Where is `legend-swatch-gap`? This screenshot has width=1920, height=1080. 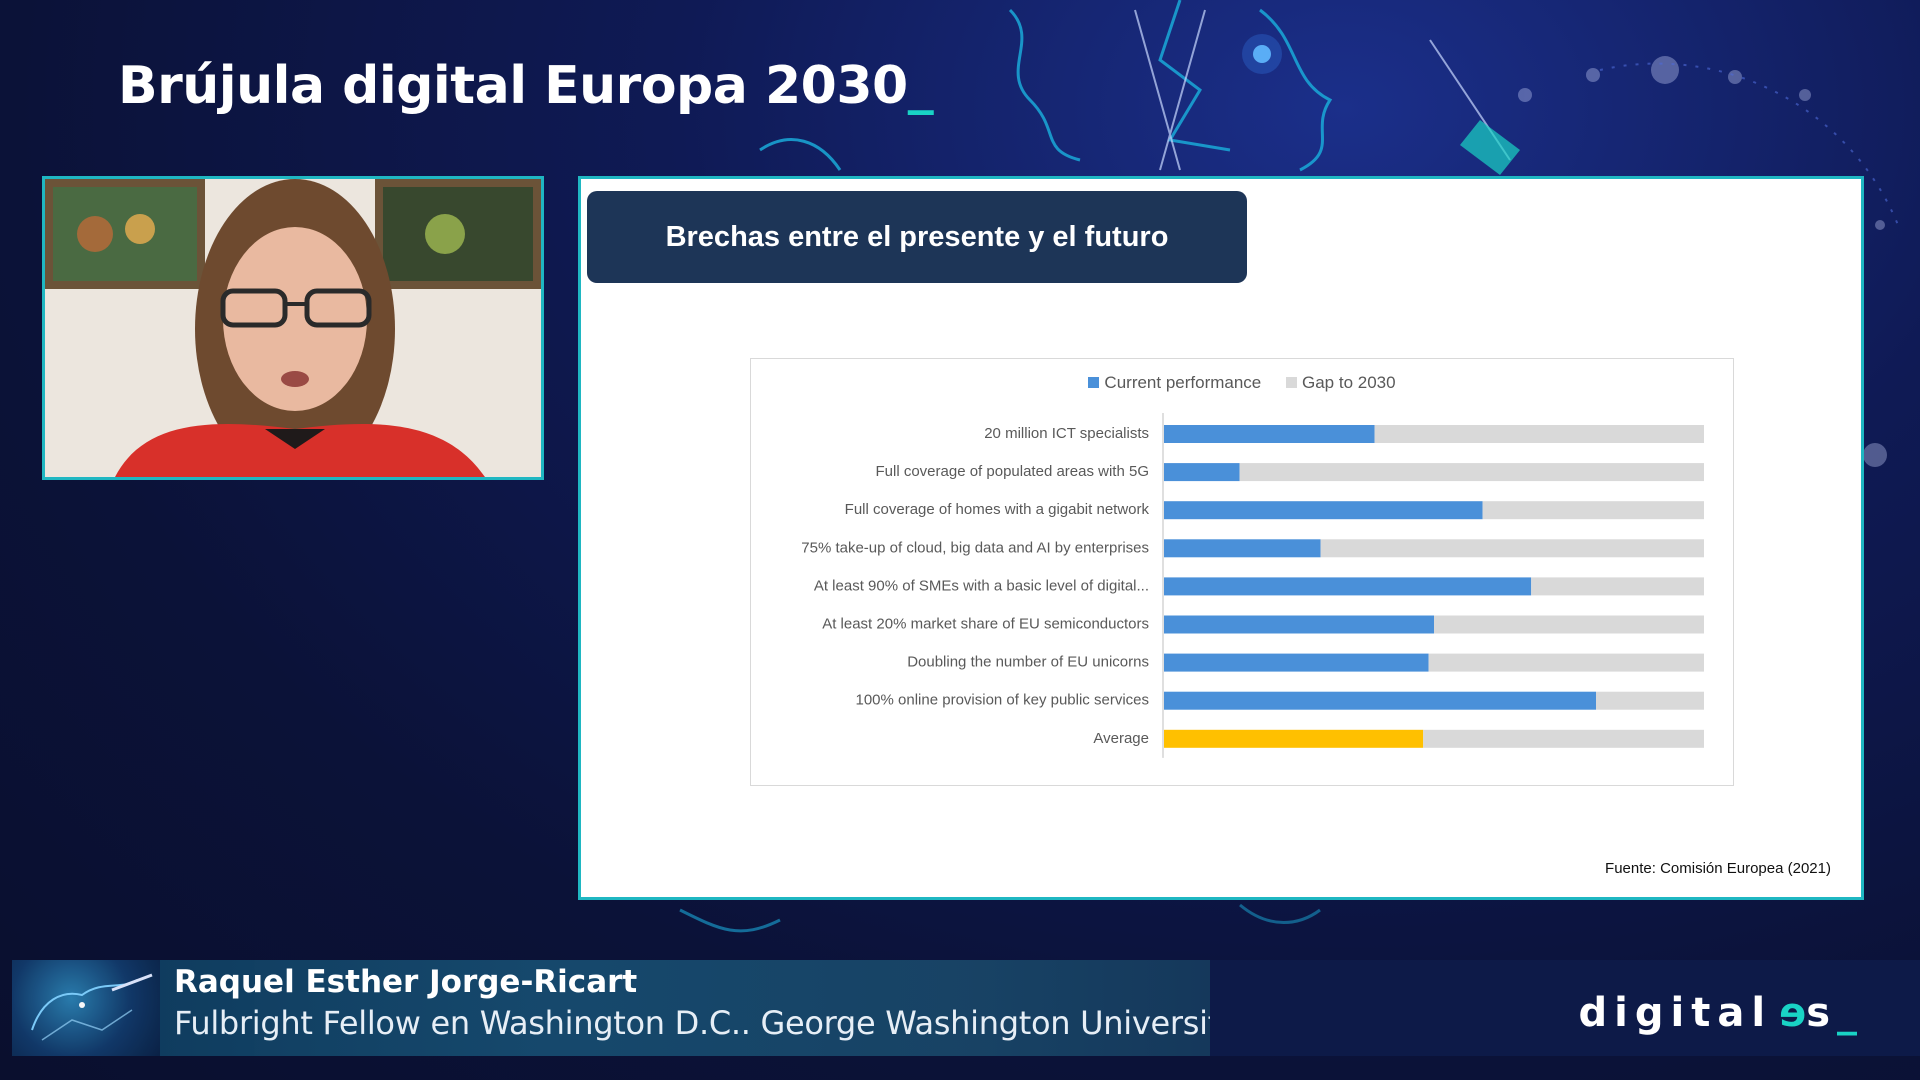 legend-swatch-gap is located at coordinates (1291, 382).